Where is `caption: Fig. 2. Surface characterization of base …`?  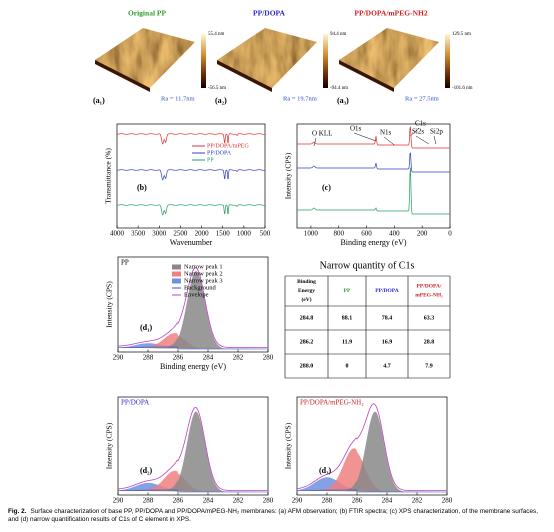 caption: Fig. 2. Surface characterization of base … is located at coordinates (278, 516).